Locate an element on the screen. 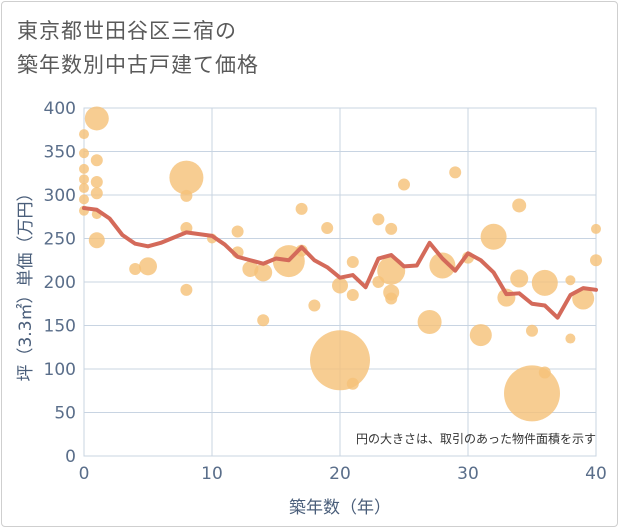  x-axis-label: 築年数（年） is located at coordinates (340, 508).